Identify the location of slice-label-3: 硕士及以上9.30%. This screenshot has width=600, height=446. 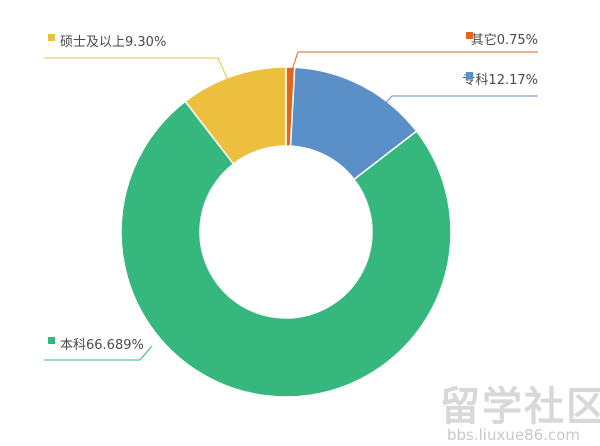
(113, 42).